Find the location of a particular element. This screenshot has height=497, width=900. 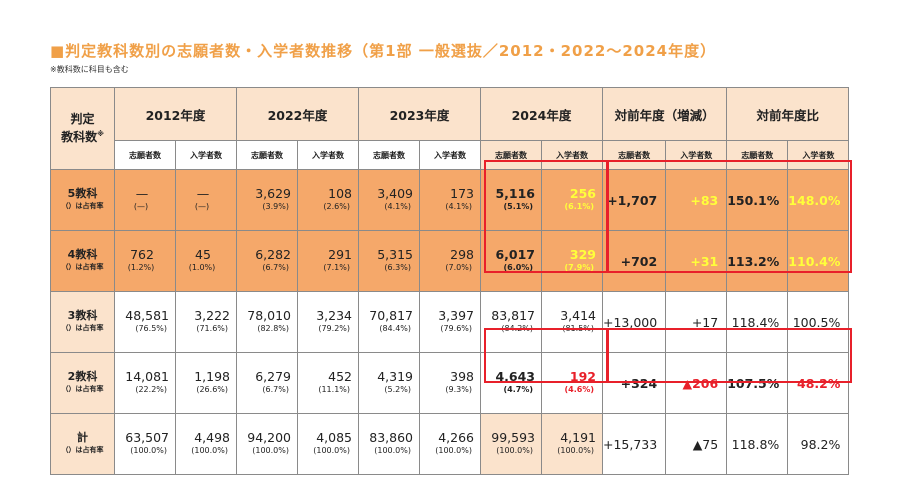

y2023-enrolled-cell: 173 (4.1%) is located at coordinates (450, 200).